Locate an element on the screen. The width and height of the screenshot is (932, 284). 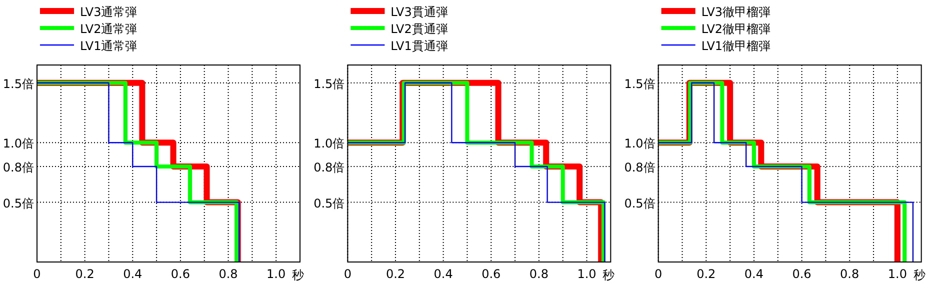
legend-label: LV2貫通弾 is located at coordinates (419, 29).